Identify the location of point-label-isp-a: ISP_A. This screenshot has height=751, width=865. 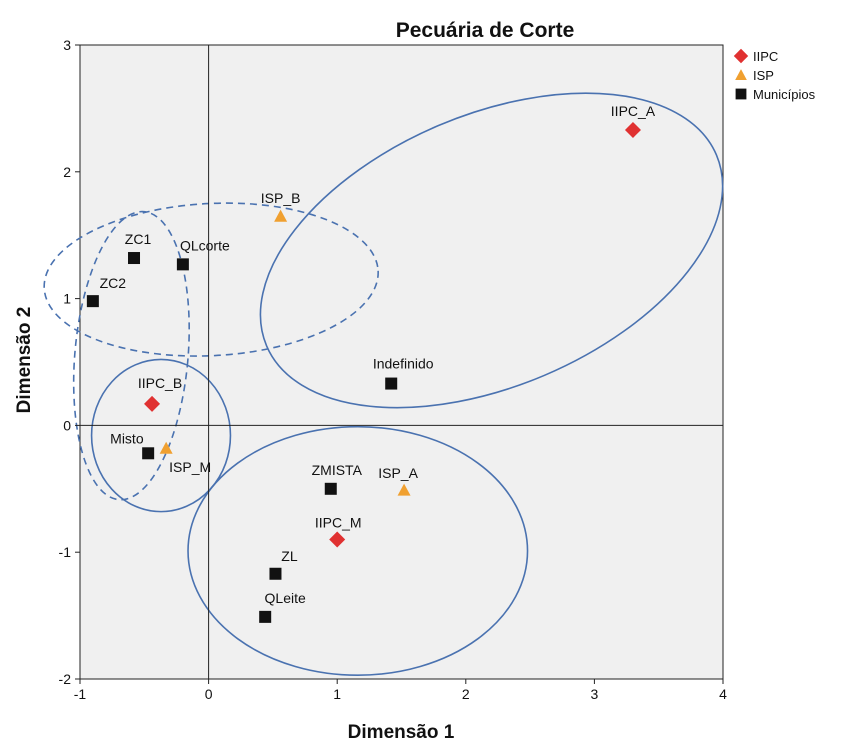
(398, 473).